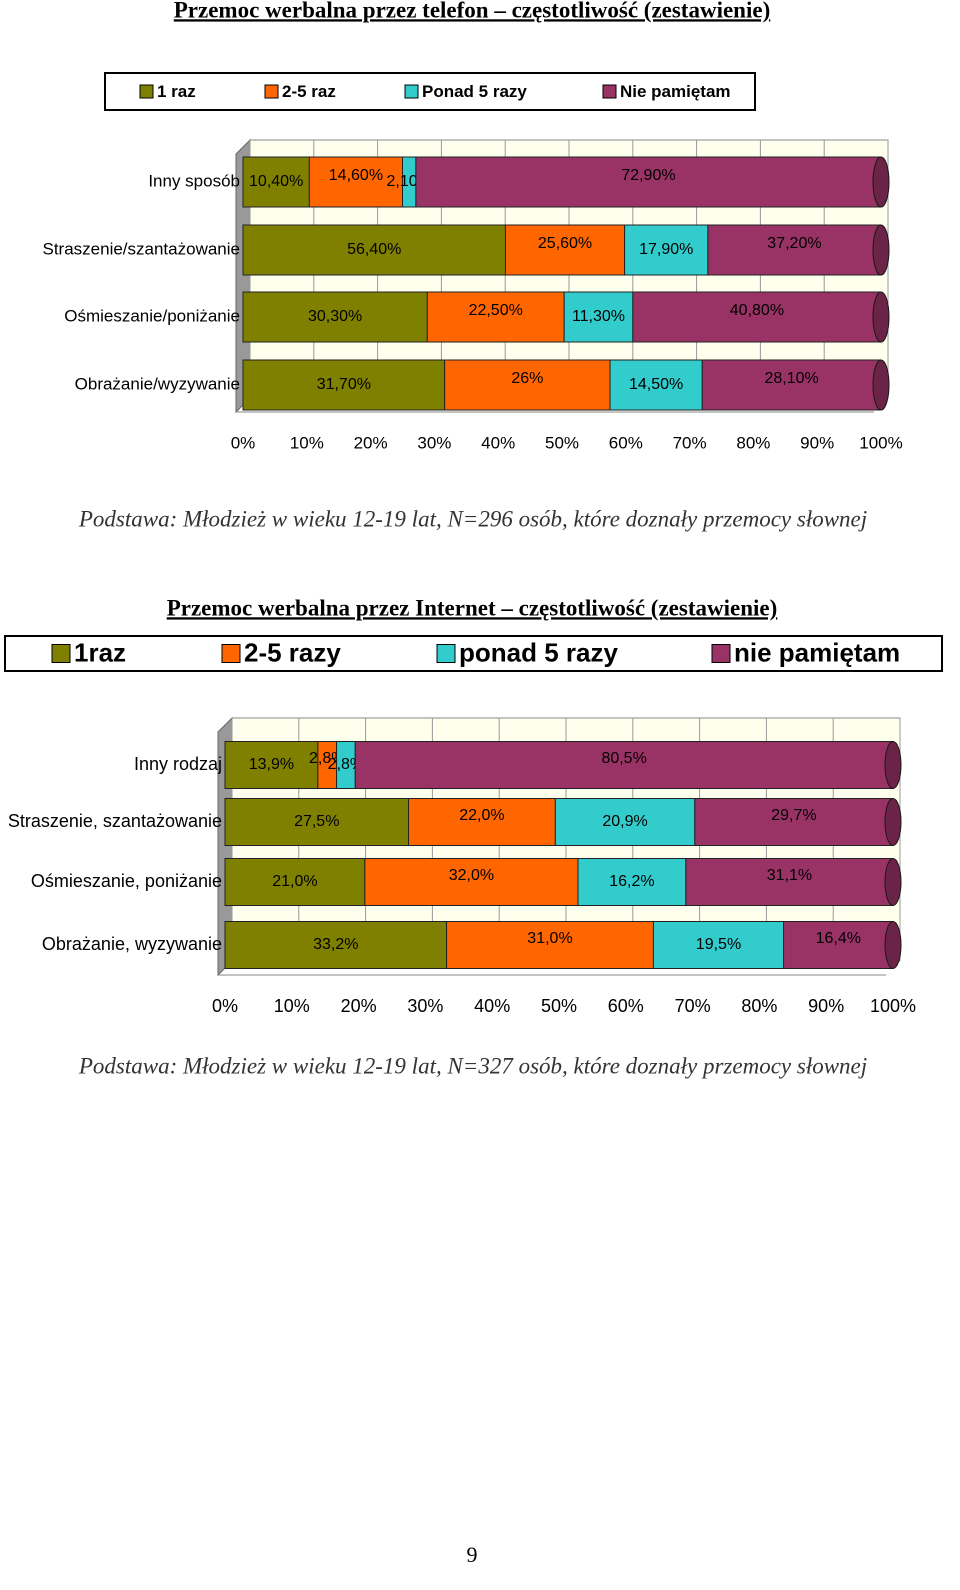 Image resolution: width=960 pixels, height=1590 pixels. I want to click on legend-label: Ponad 5 razy, so click(474, 91).